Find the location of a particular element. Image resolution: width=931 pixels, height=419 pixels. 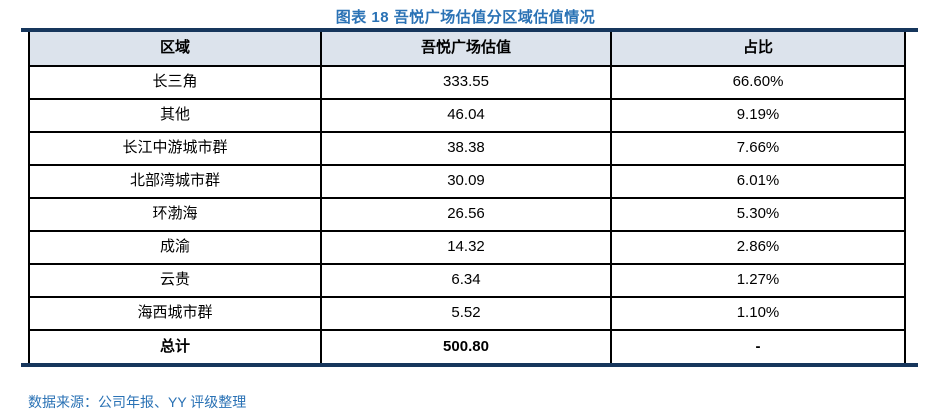

cell-share: 5.30% is located at coordinates (758, 214).